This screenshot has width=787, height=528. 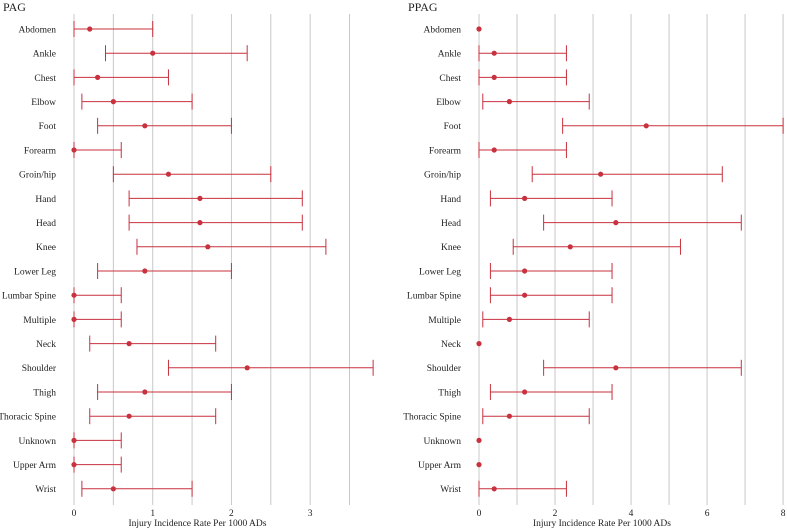 What do you see at coordinates (498, 150) in the screenshot?
I see `ppag-row-forearm: Forearm` at bounding box center [498, 150].